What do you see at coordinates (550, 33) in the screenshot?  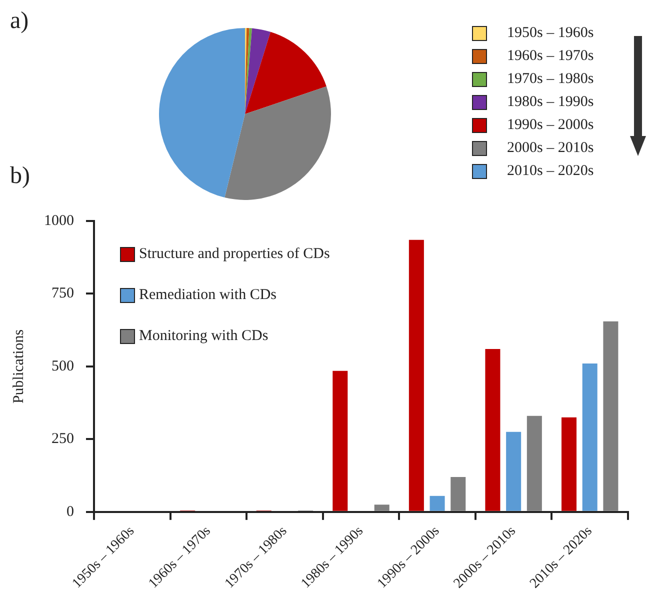 I see `legend-label: 1950s – 1960s` at bounding box center [550, 33].